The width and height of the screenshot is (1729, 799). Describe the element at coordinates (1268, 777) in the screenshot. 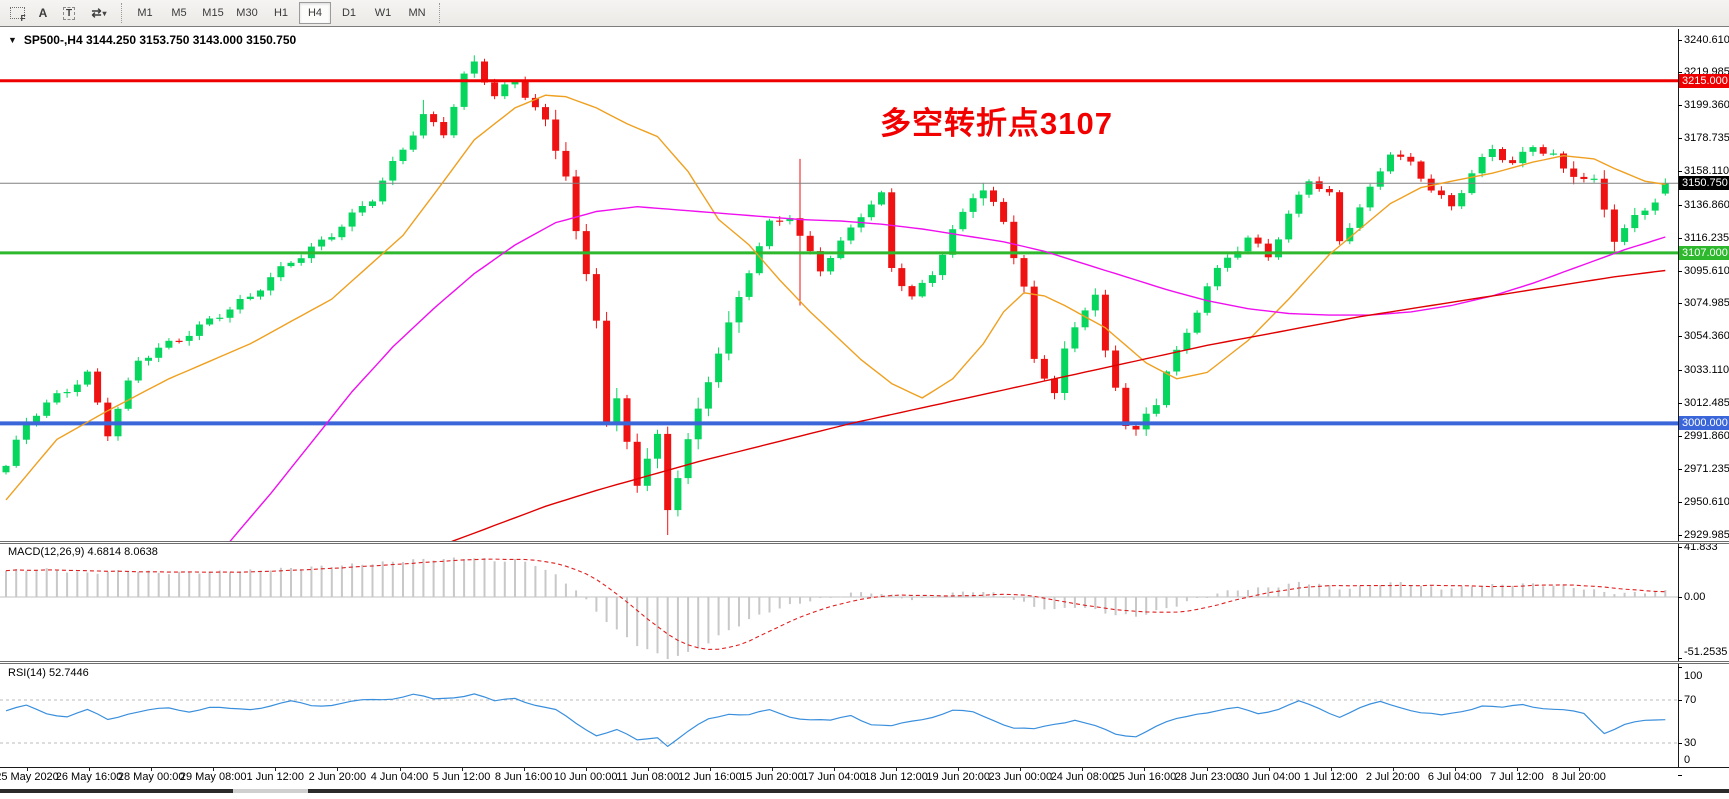

I see `time-tick-label: 30 Jun 04:00` at that location.